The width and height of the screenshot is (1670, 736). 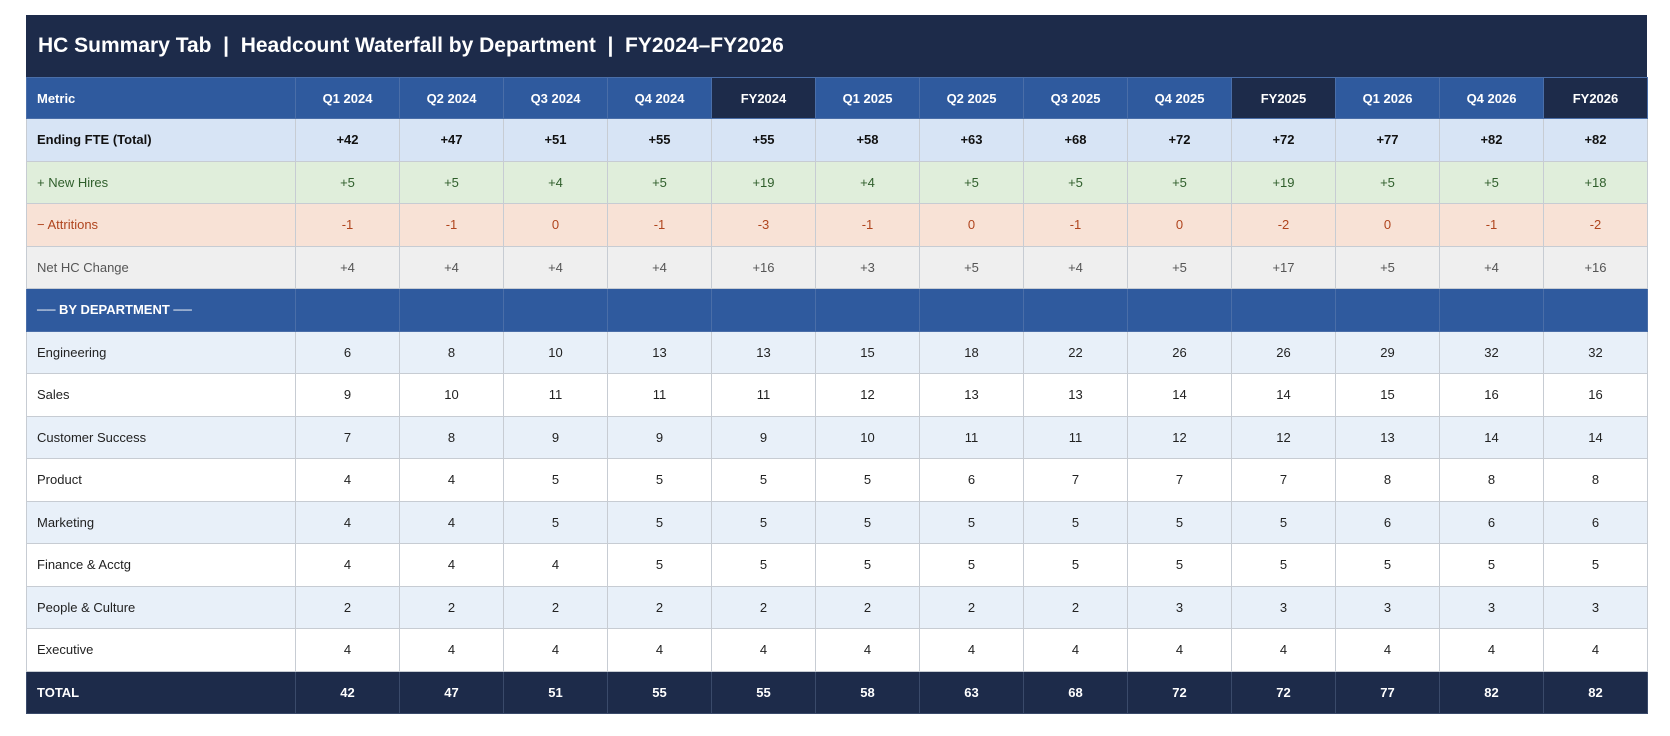 What do you see at coordinates (1491, 98) in the screenshot?
I see `period-column-header: Q4 2026` at bounding box center [1491, 98].